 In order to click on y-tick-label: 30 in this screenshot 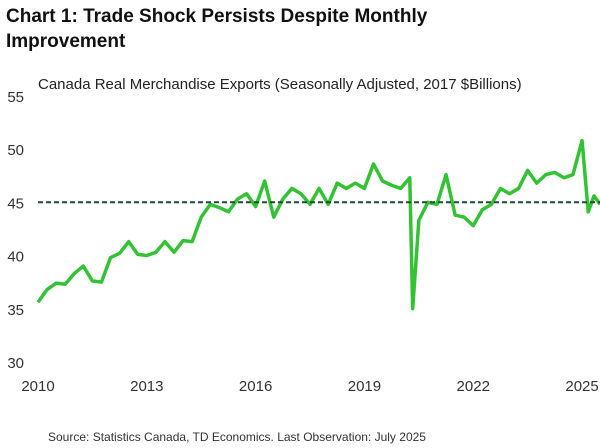, I will do `click(15, 363)`.